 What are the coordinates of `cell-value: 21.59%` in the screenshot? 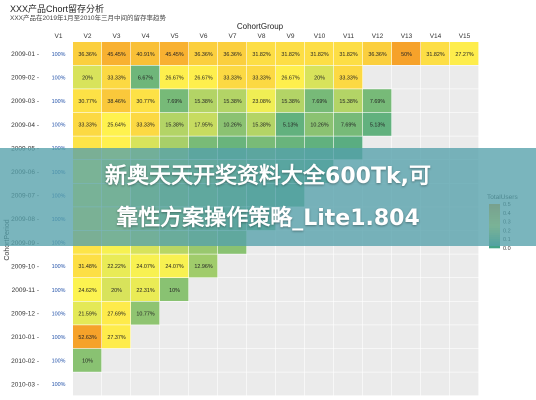 It's located at (87, 314).